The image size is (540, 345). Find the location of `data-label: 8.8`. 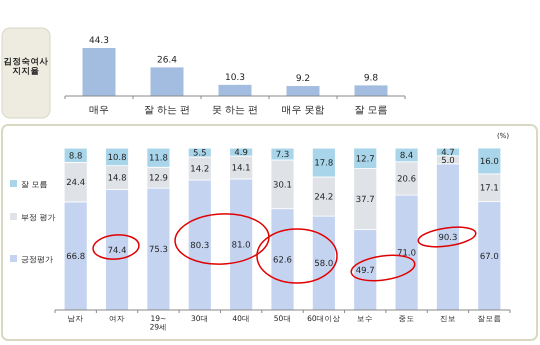

data-label: 8.8 is located at coordinates (75, 156).